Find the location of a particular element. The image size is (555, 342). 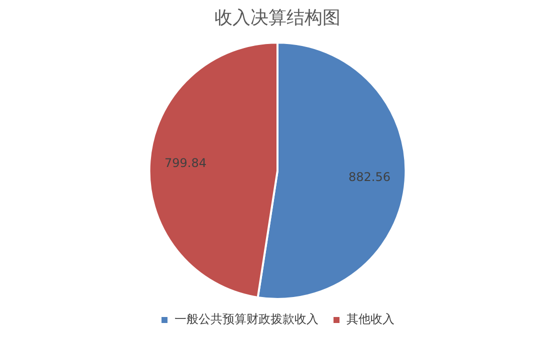

chart-title: 收入决算结构图 is located at coordinates (277, 17).